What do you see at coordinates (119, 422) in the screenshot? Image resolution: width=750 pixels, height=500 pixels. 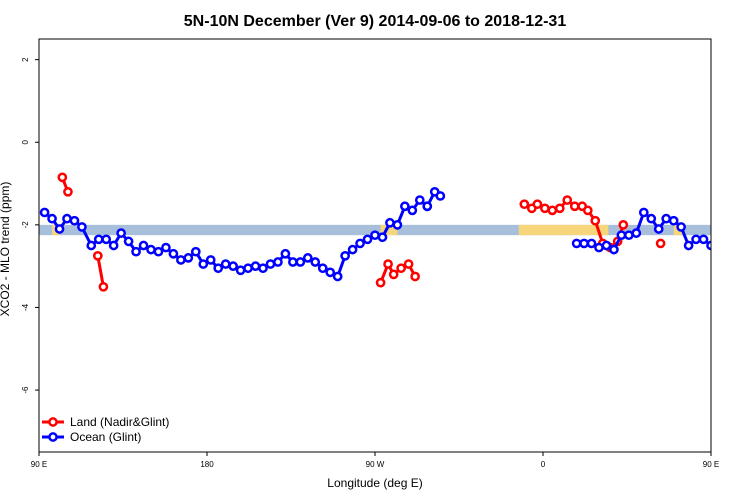 I see `legend-land-label: Land (Nadir&Glint)` at bounding box center [119, 422].